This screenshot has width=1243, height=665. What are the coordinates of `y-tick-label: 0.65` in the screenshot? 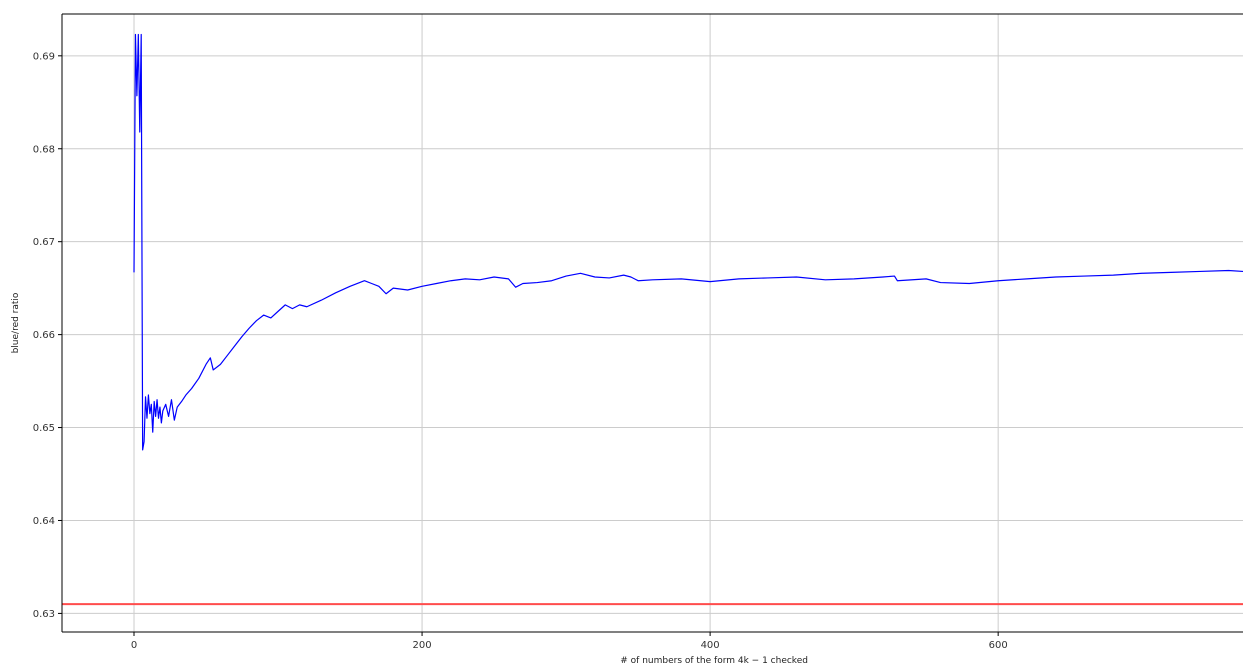 It's located at (44, 428).